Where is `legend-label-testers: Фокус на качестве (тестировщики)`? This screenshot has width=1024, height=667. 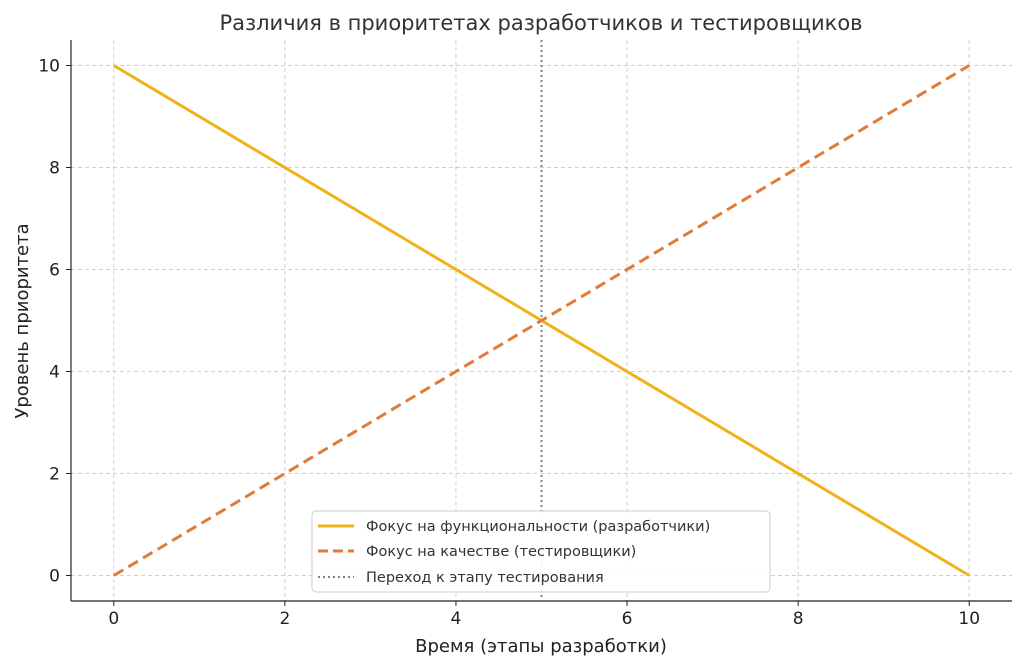
legend-label-testers: Фокус на качестве (тестировщики) is located at coordinates (501, 552).